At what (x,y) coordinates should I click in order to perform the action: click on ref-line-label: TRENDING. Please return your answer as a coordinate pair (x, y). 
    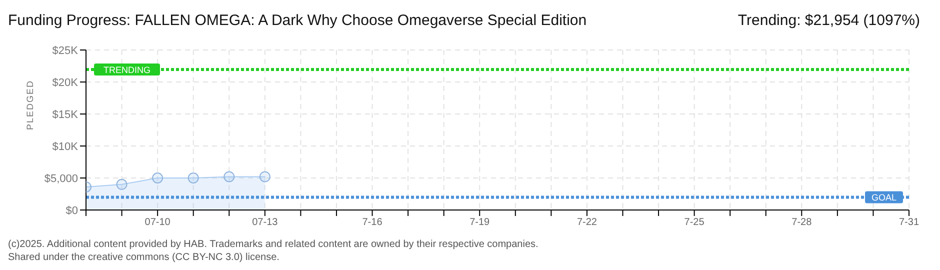
    Looking at the image, I should click on (127, 69).